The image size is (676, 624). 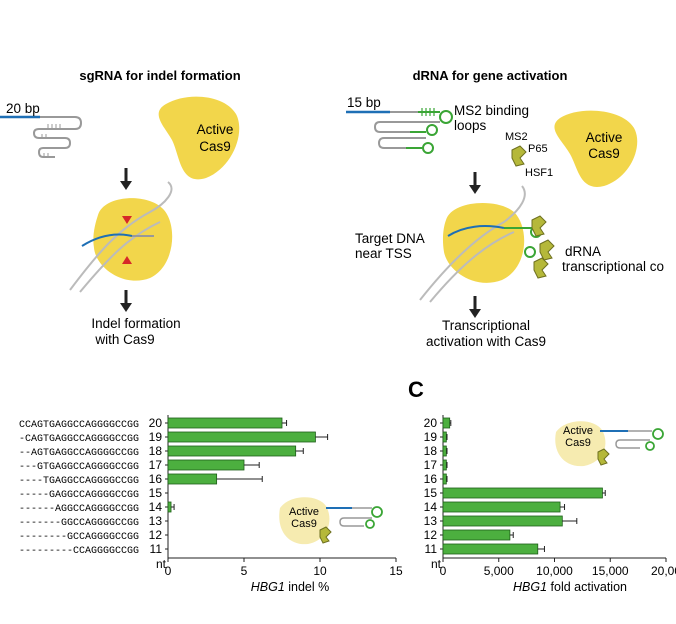 What do you see at coordinates (396, 571) in the screenshot?
I see `x-tick-label: 15` at bounding box center [396, 571].